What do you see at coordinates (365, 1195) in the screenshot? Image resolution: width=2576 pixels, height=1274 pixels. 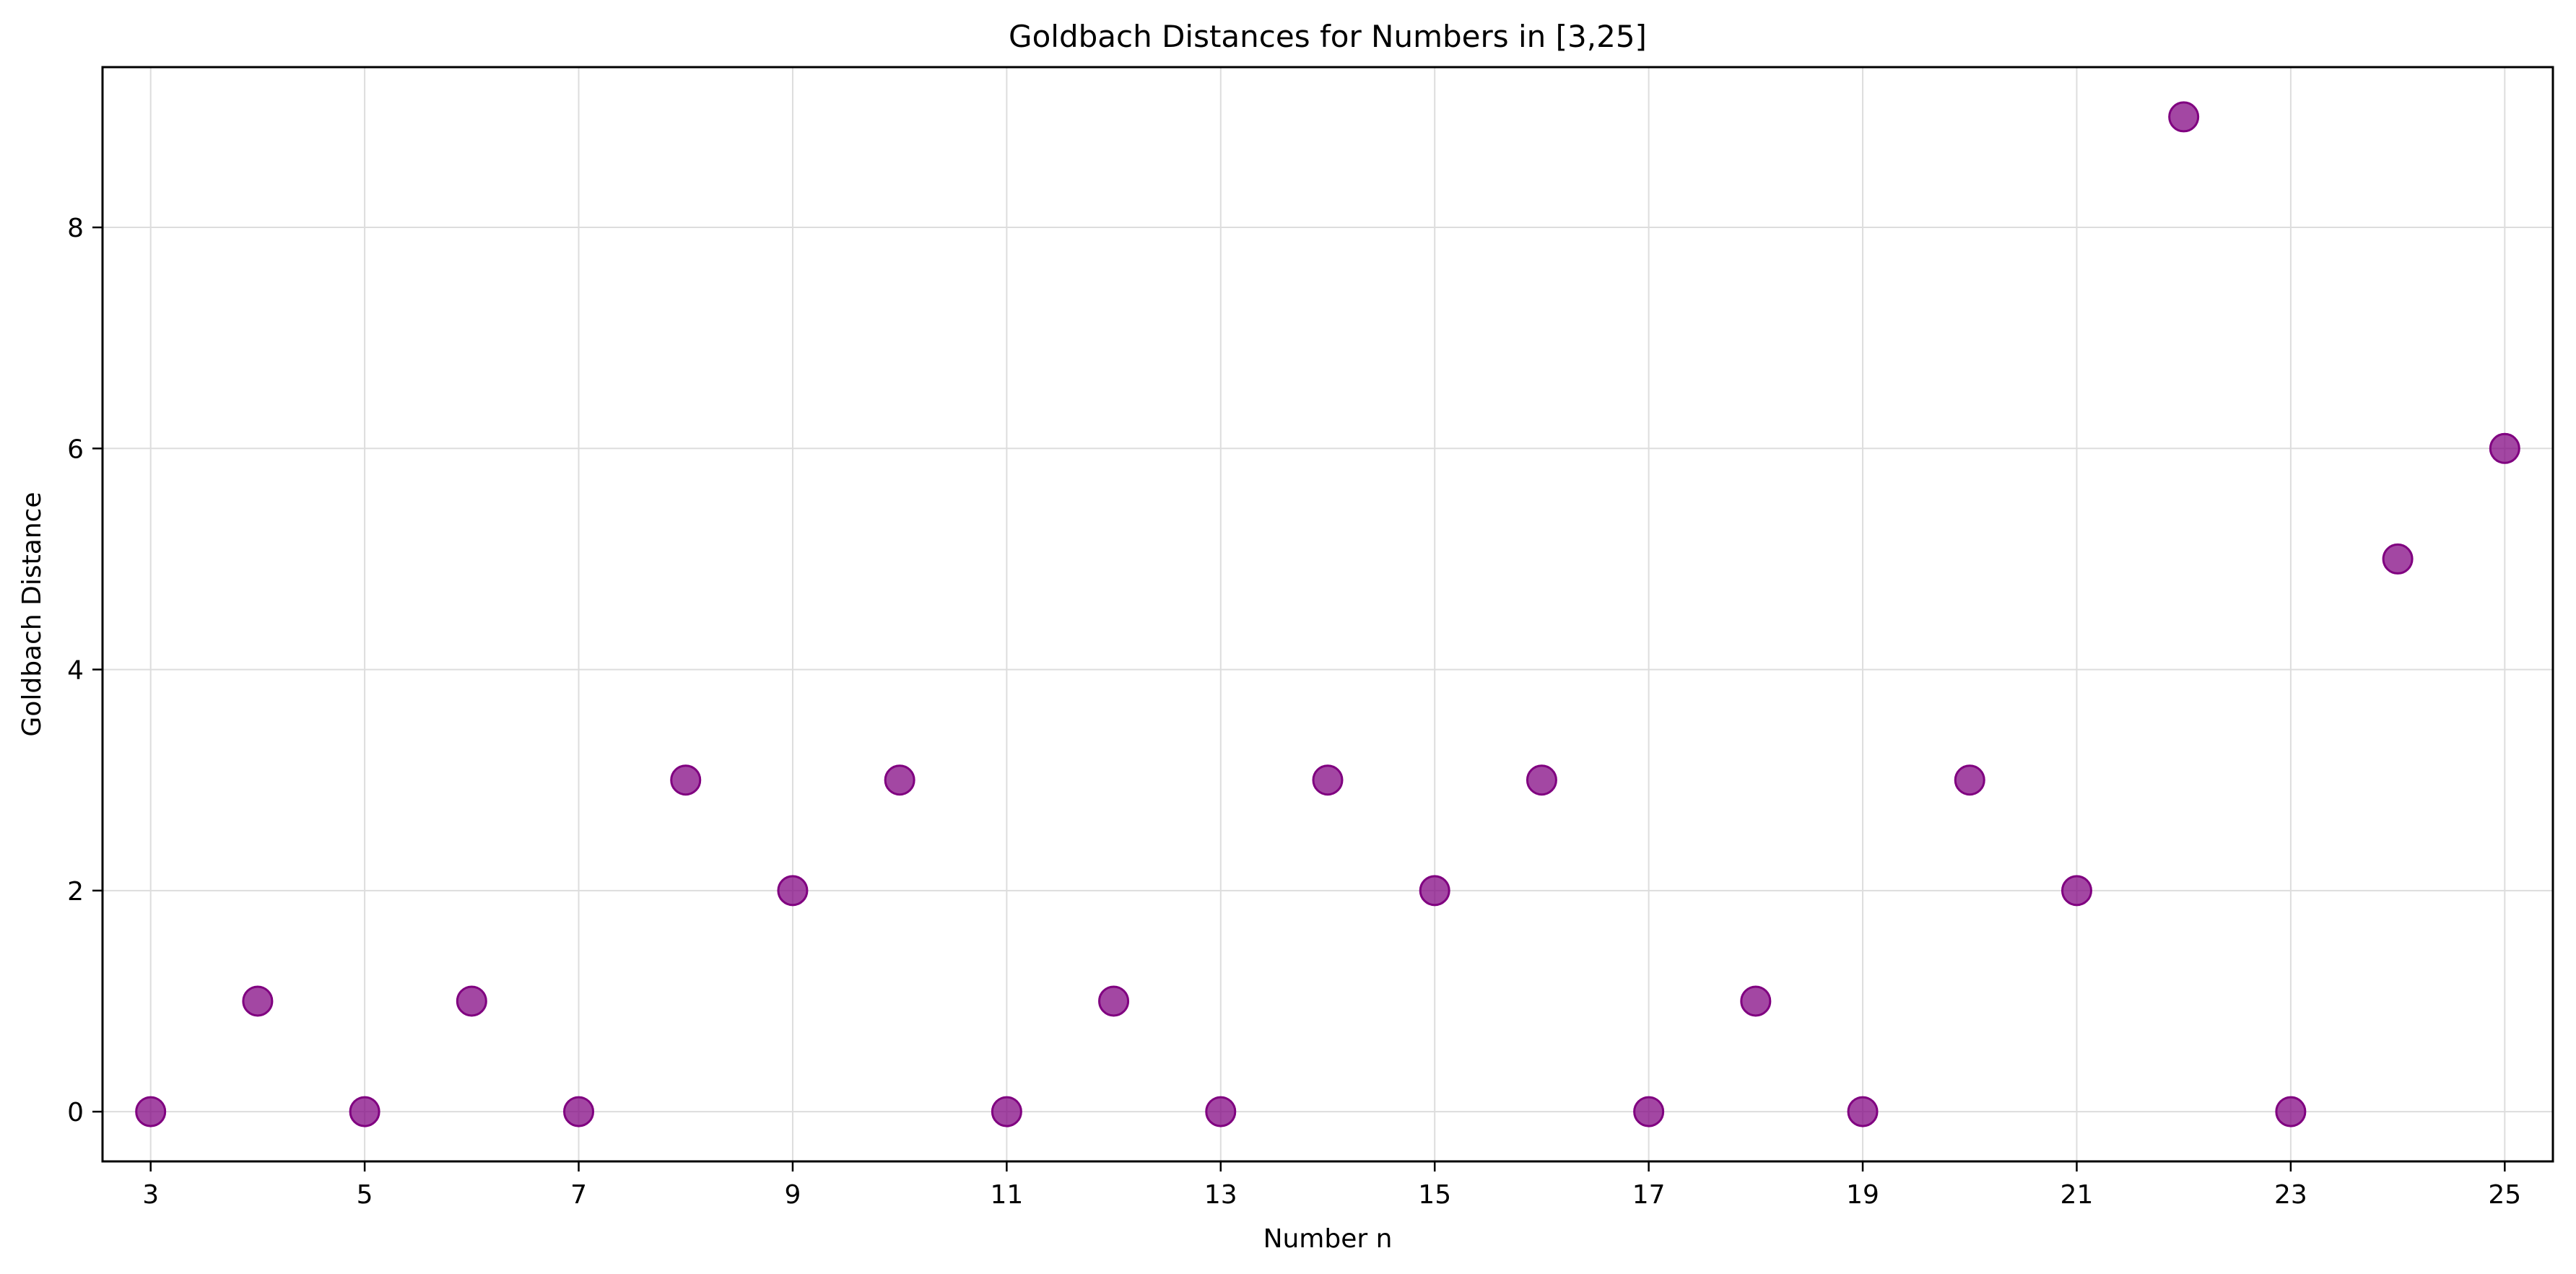 I see `x-tick-label: 5` at bounding box center [365, 1195].